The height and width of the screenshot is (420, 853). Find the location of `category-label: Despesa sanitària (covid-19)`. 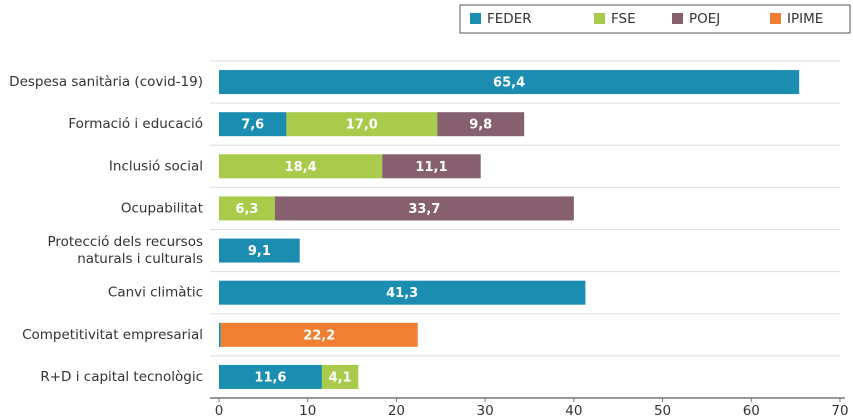

category-label: Despesa sanitària (covid-19) is located at coordinates (106, 82).